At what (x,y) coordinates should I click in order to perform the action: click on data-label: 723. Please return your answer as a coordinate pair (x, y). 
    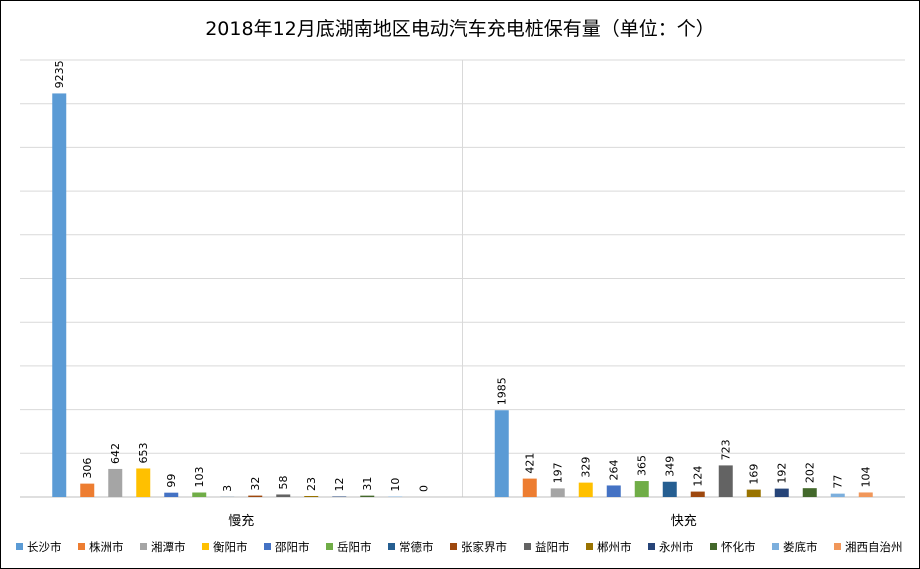
    Looking at the image, I should click on (726, 449).